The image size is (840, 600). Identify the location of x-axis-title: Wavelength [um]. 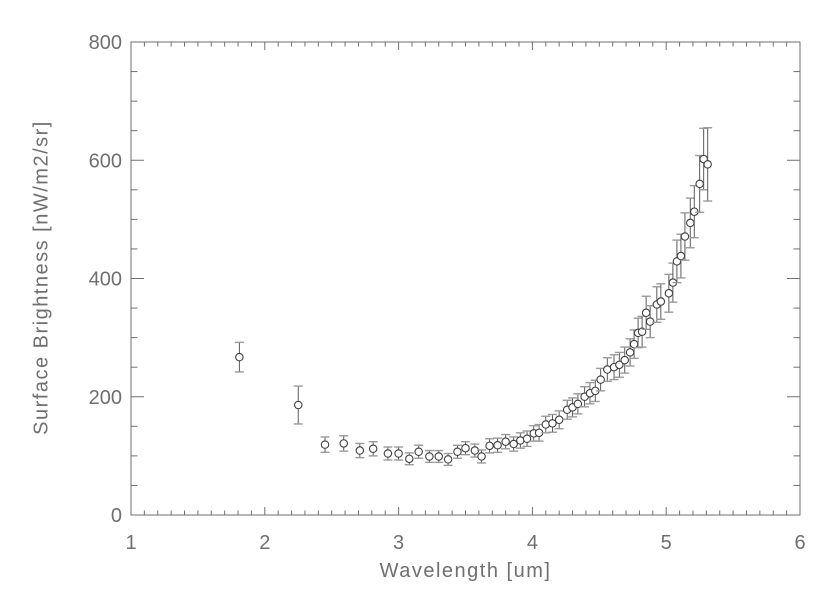
(465, 571).